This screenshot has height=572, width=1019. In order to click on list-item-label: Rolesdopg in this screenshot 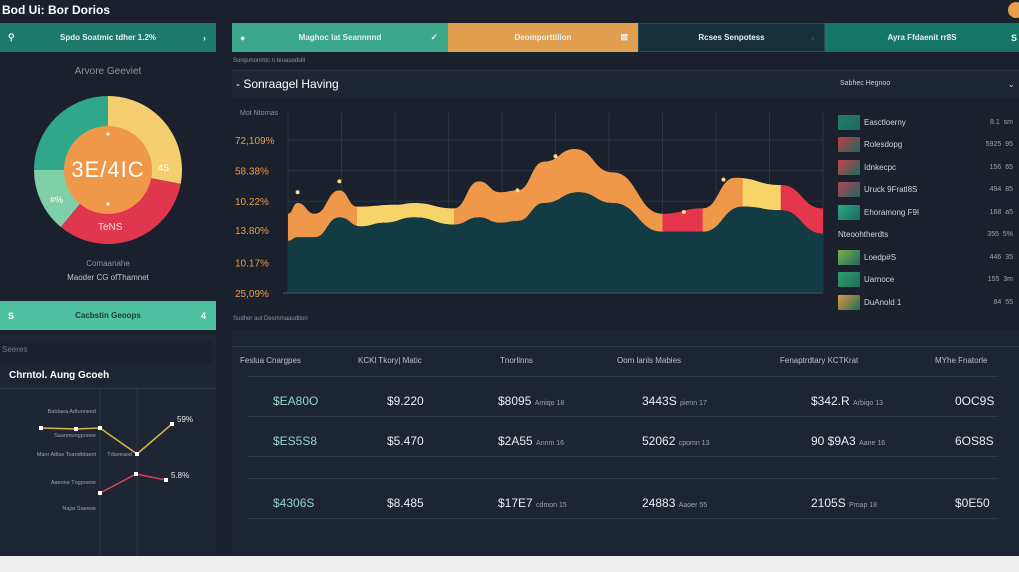, I will do `click(883, 144)`.